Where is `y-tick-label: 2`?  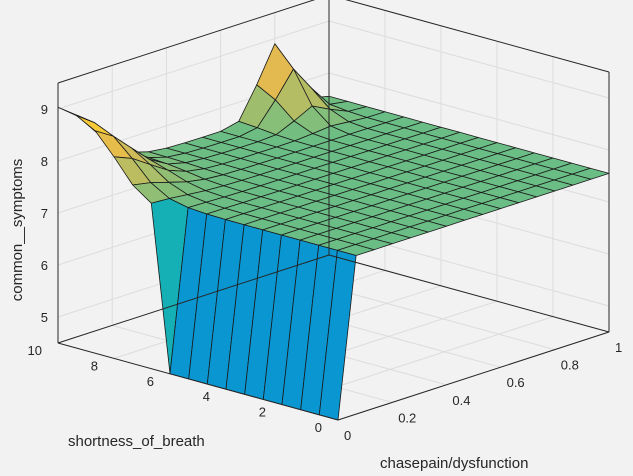
y-tick-label: 2 is located at coordinates (262, 412).